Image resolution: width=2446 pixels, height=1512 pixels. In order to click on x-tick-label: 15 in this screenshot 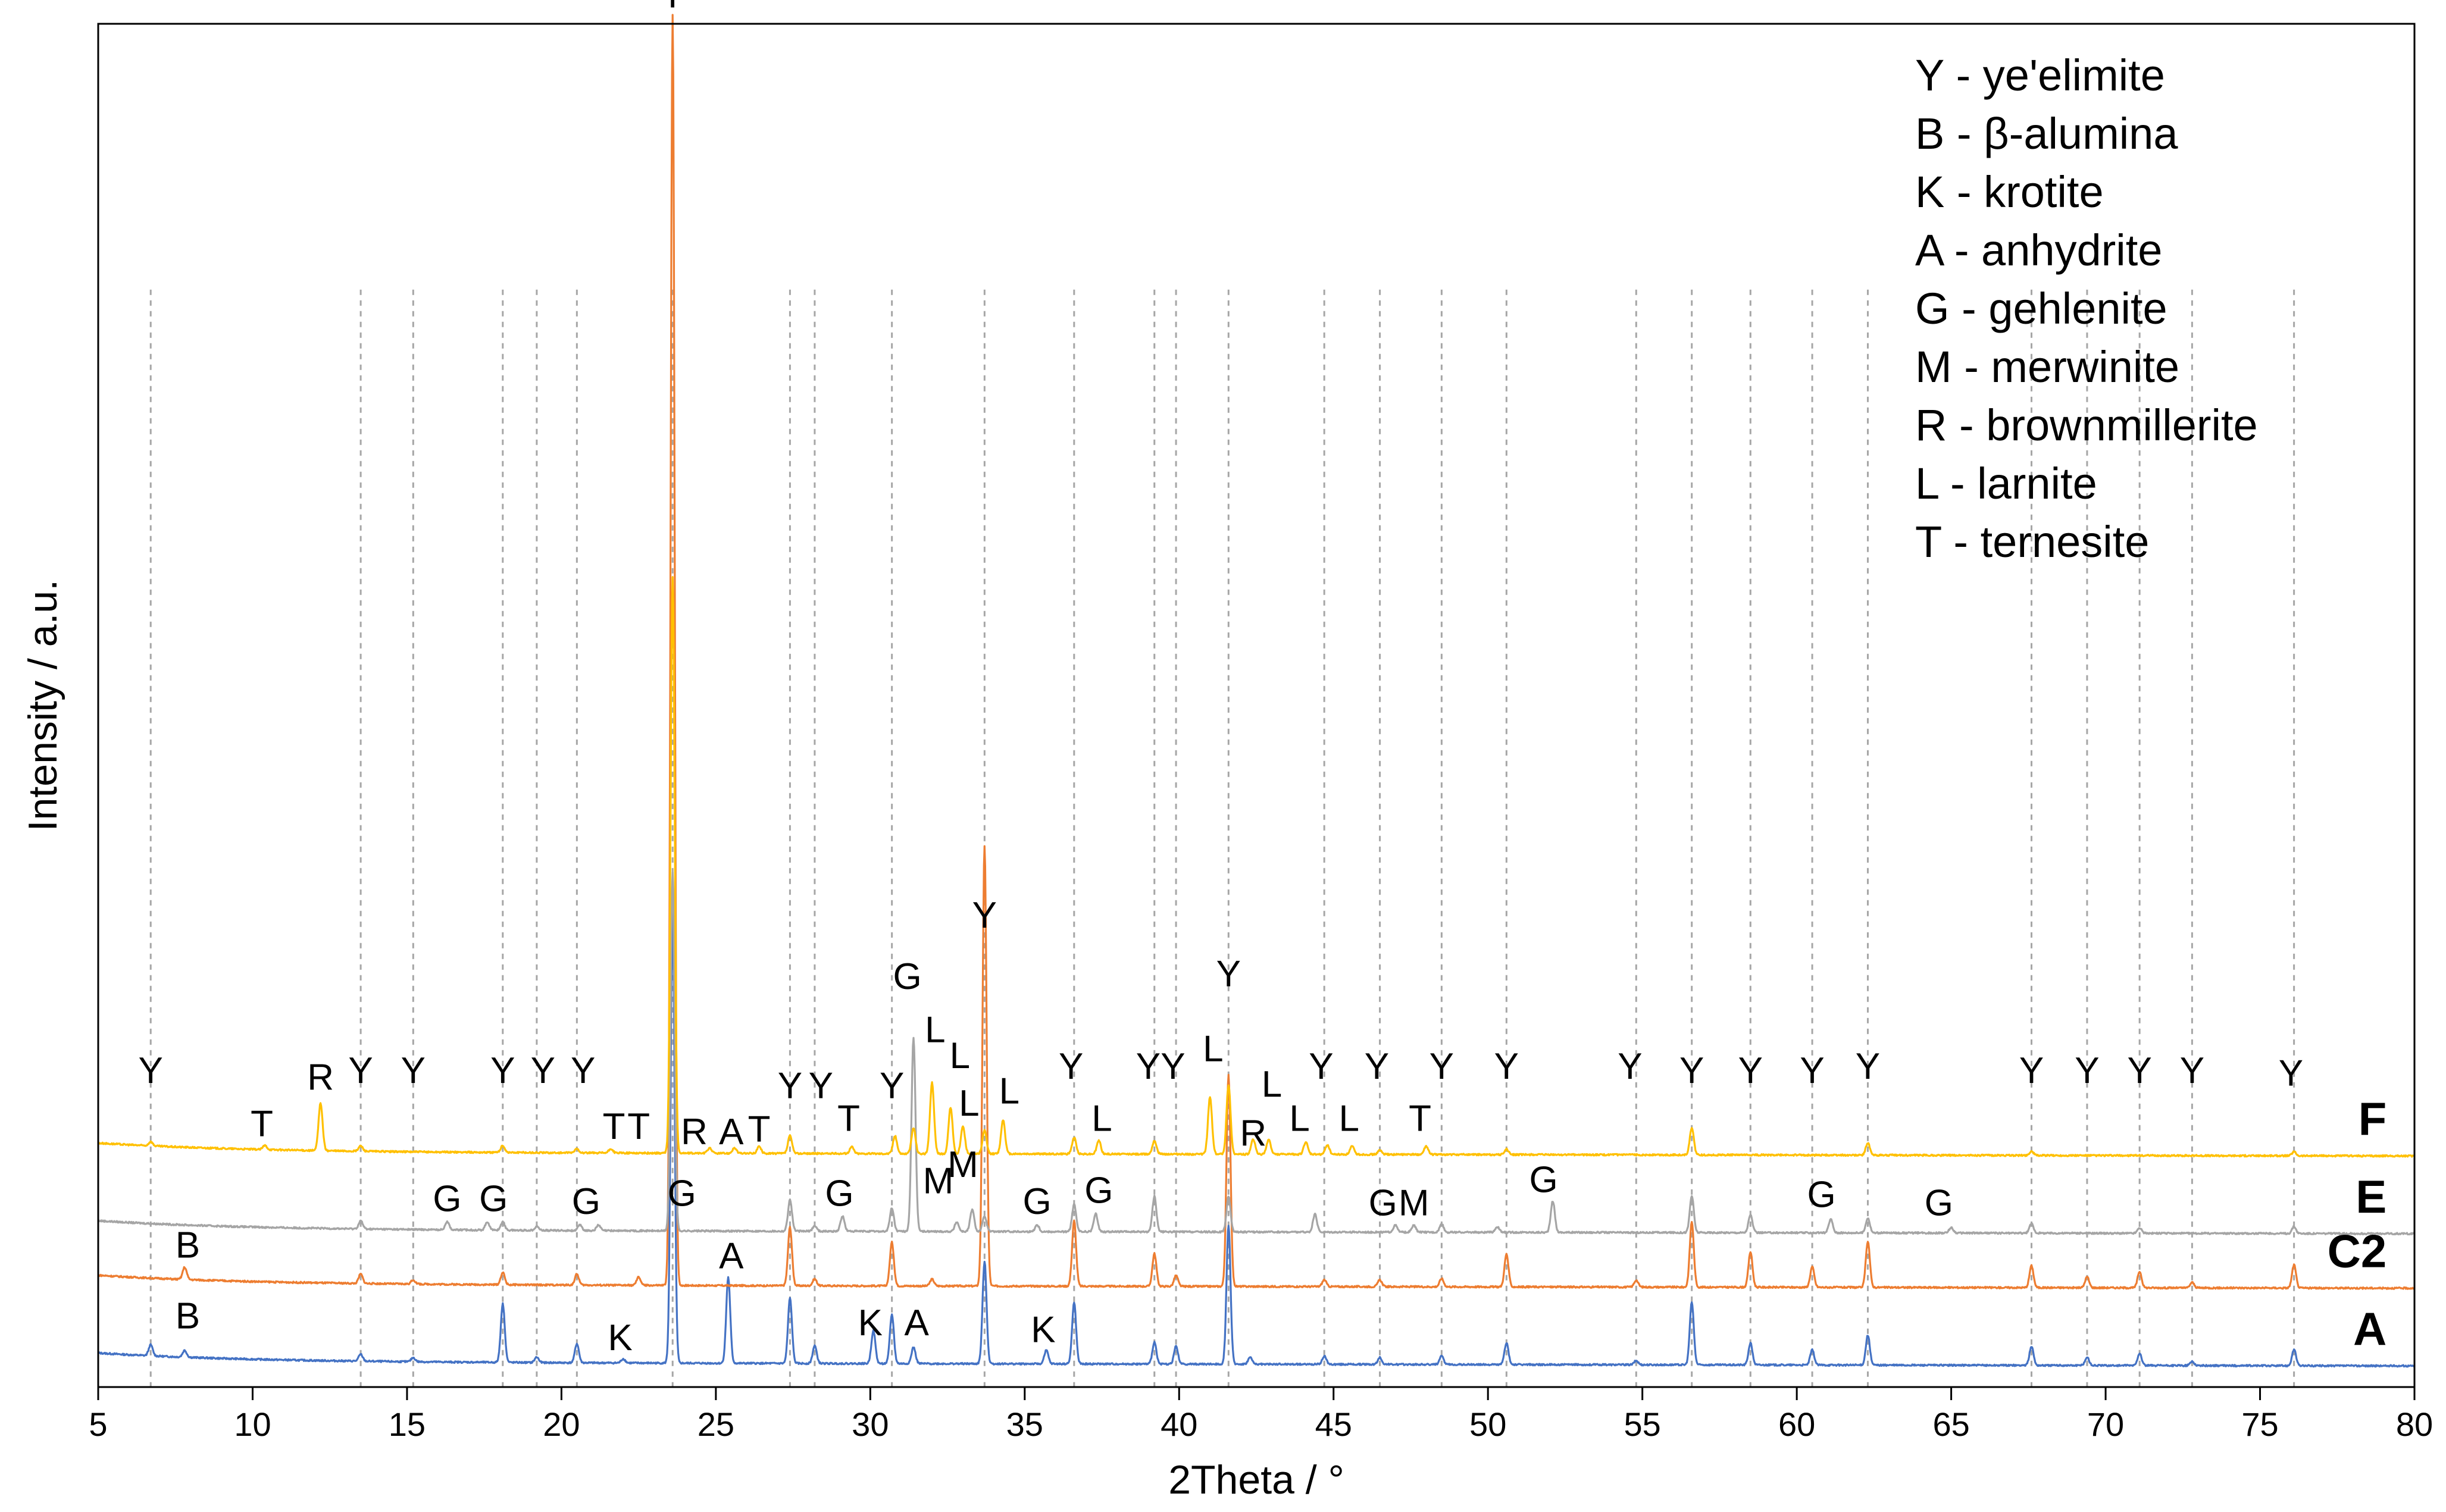, I will do `click(408, 1424)`.